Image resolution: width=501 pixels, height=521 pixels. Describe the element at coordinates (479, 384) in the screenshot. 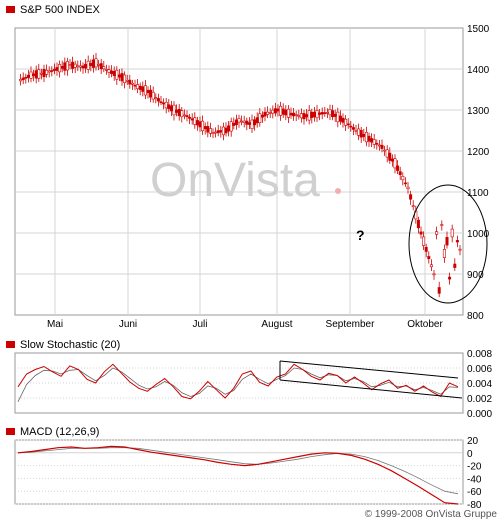

I see `stoch-y-tick-label: 0.004` at that location.